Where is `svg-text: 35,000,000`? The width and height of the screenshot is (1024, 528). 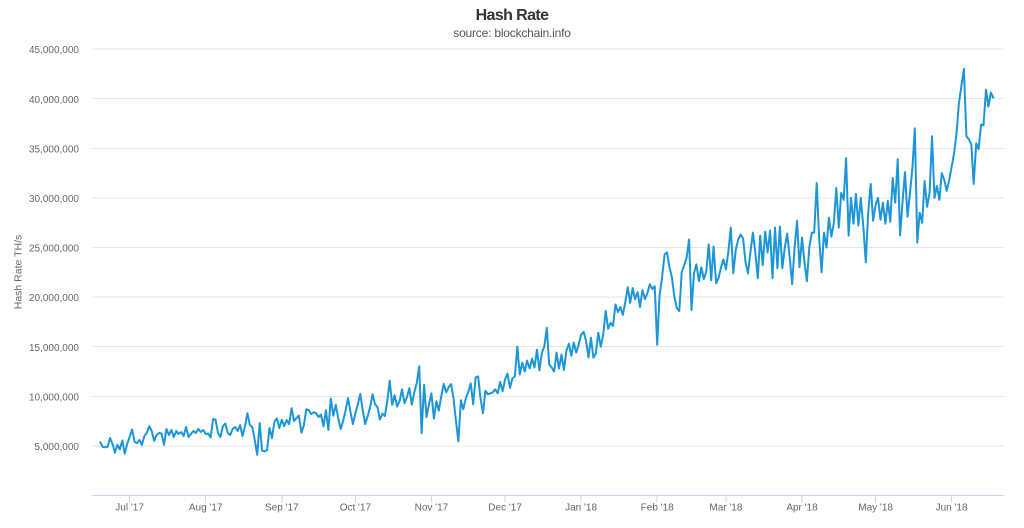
svg-text: 35,000,000 is located at coordinates (54, 149).